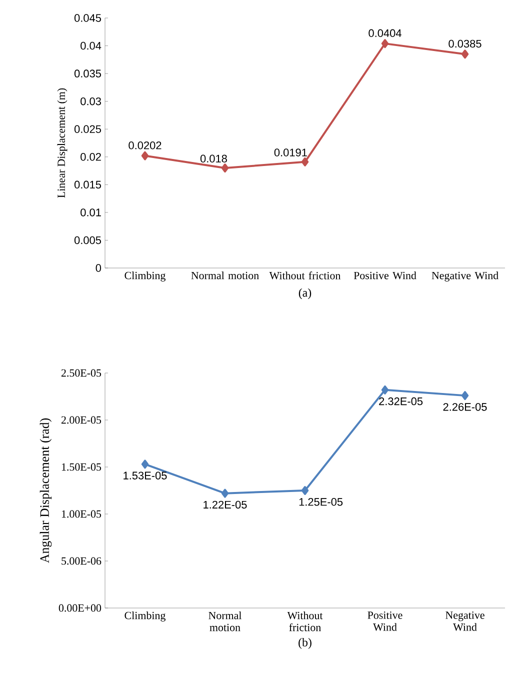 The image size is (528, 683). Describe the element at coordinates (88, 240) in the screenshot. I see `y-tick-label: 0.005` at that location.